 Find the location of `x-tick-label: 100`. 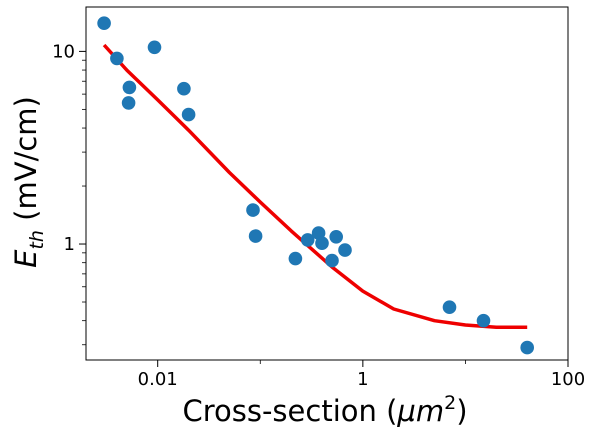

x-tick-label: 100 is located at coordinates (568, 379).